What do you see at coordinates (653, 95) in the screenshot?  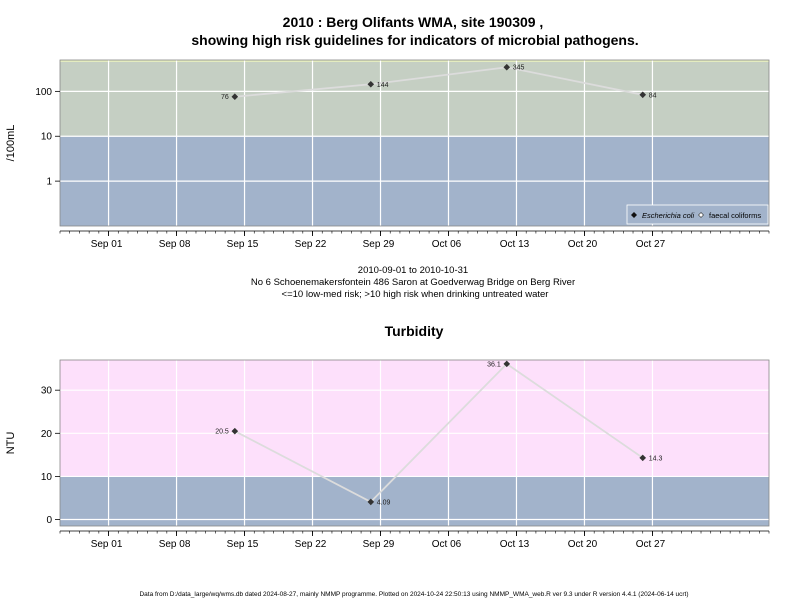 I see `data-label: 84` at bounding box center [653, 95].